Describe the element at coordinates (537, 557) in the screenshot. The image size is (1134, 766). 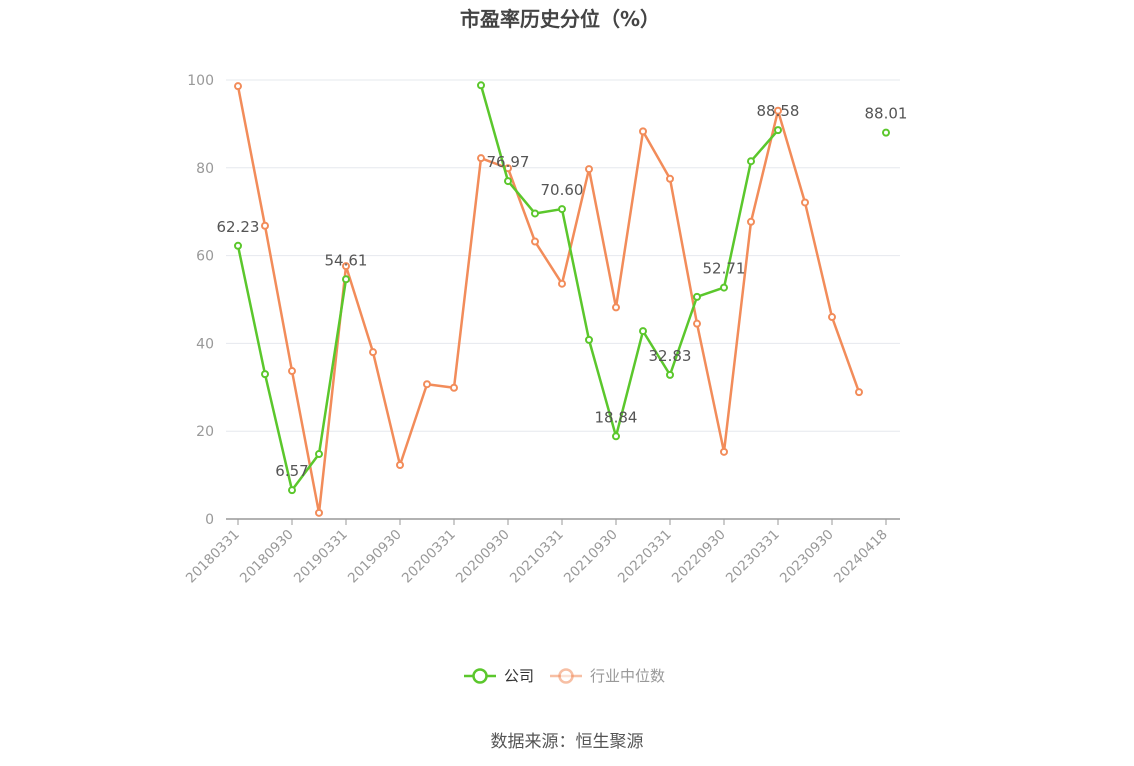
I see `x-tick-label: 20210331` at that location.